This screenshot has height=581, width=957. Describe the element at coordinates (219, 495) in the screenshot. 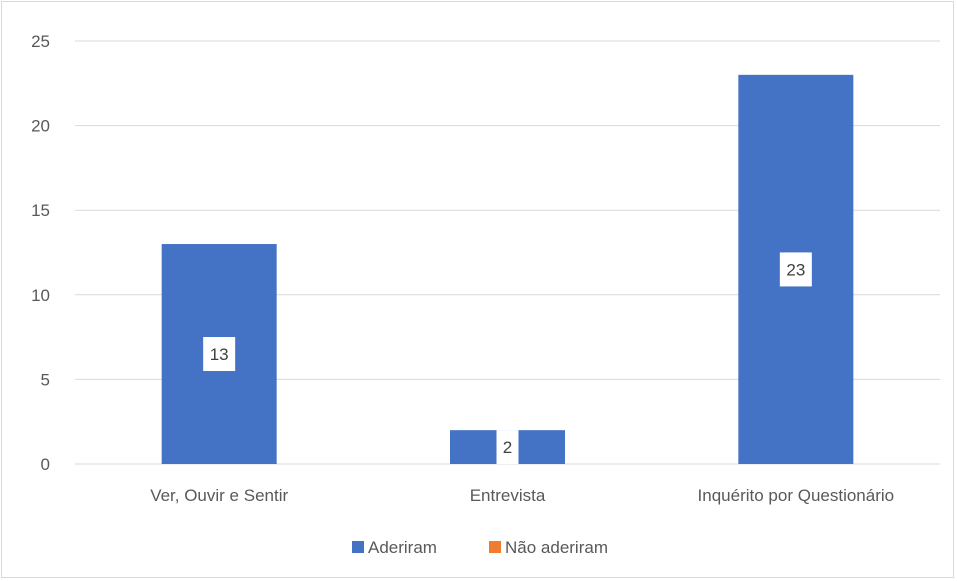

I see `x-category-label: Ver, Ouvir e Sentir` at that location.